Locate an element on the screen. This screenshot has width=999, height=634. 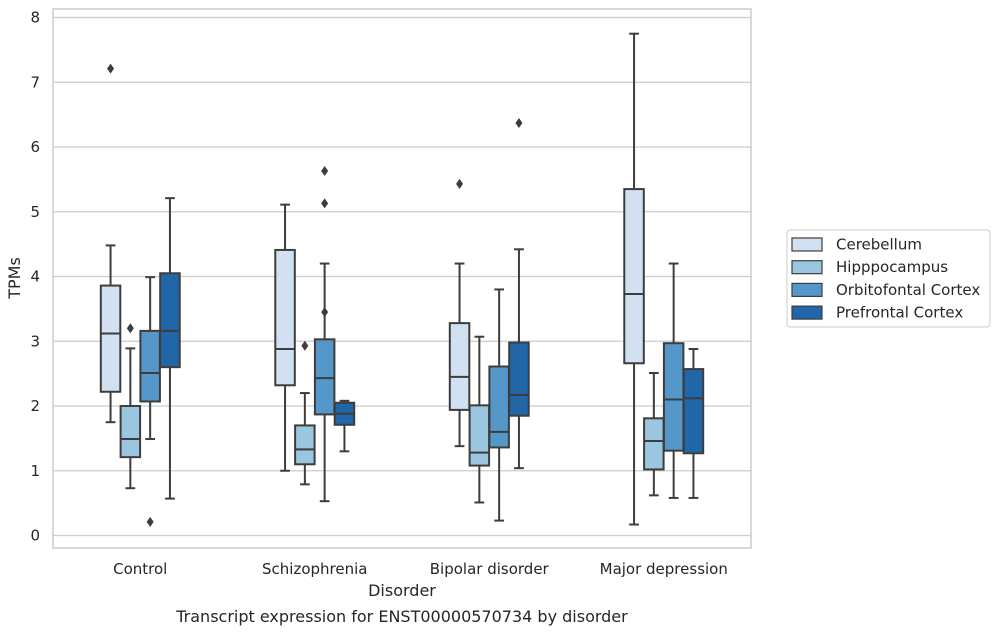
x-tick-label-2: Bipolar disorder is located at coordinates (490, 569).